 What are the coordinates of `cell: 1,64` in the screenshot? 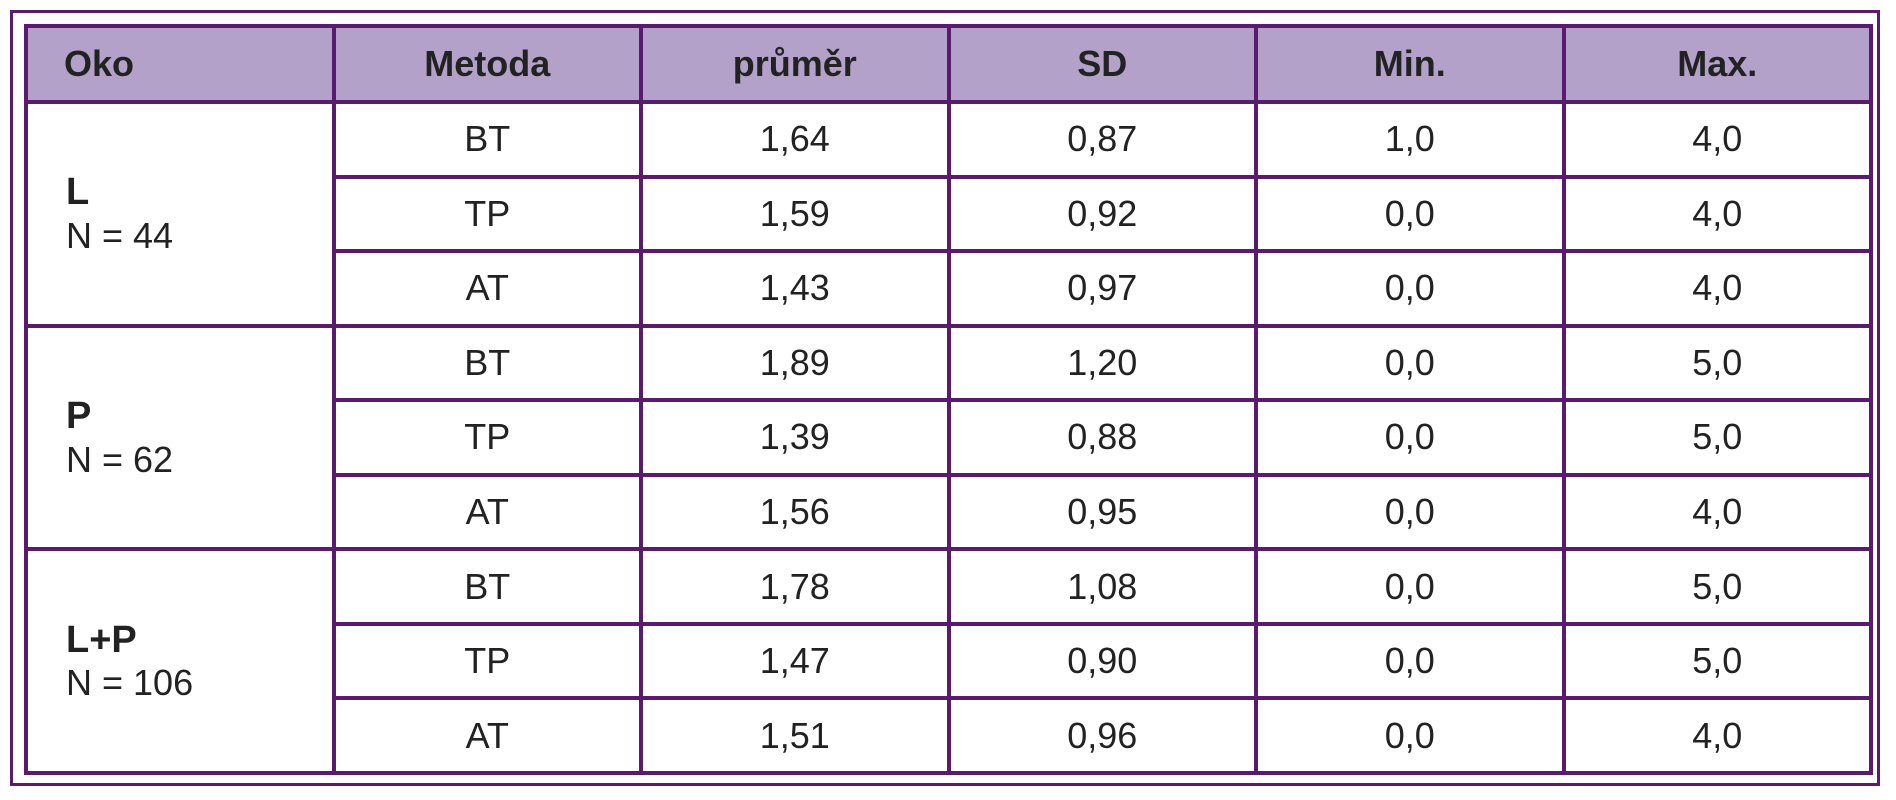 It's located at (795, 139).